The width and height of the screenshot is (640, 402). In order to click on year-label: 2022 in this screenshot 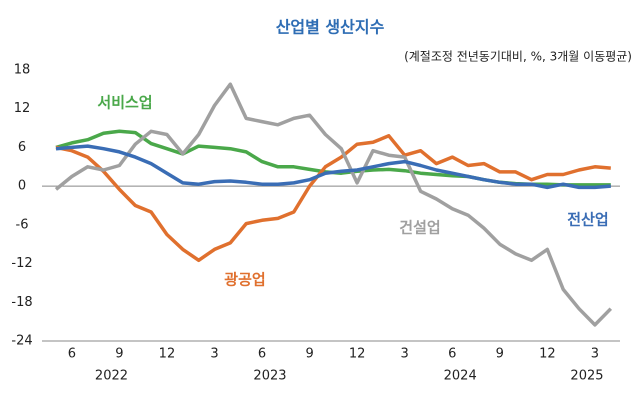, I will do `click(111, 376)`.